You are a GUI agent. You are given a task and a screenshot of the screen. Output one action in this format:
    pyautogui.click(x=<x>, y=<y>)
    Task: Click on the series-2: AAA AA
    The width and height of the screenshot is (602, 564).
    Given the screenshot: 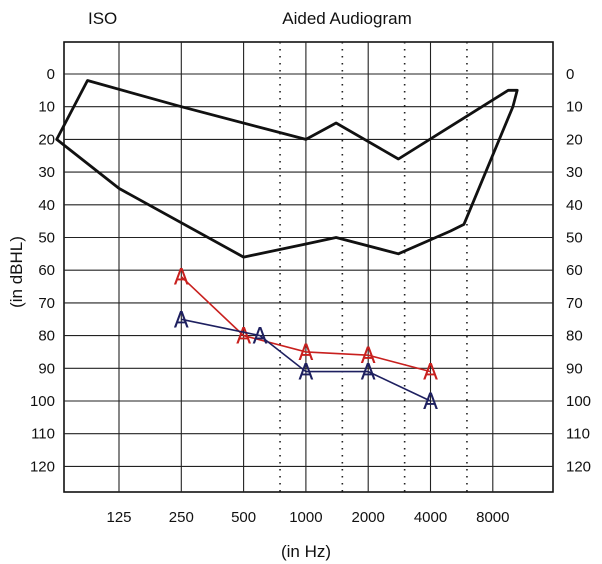 What is the action you would take?
    pyautogui.click(x=306, y=361)
    